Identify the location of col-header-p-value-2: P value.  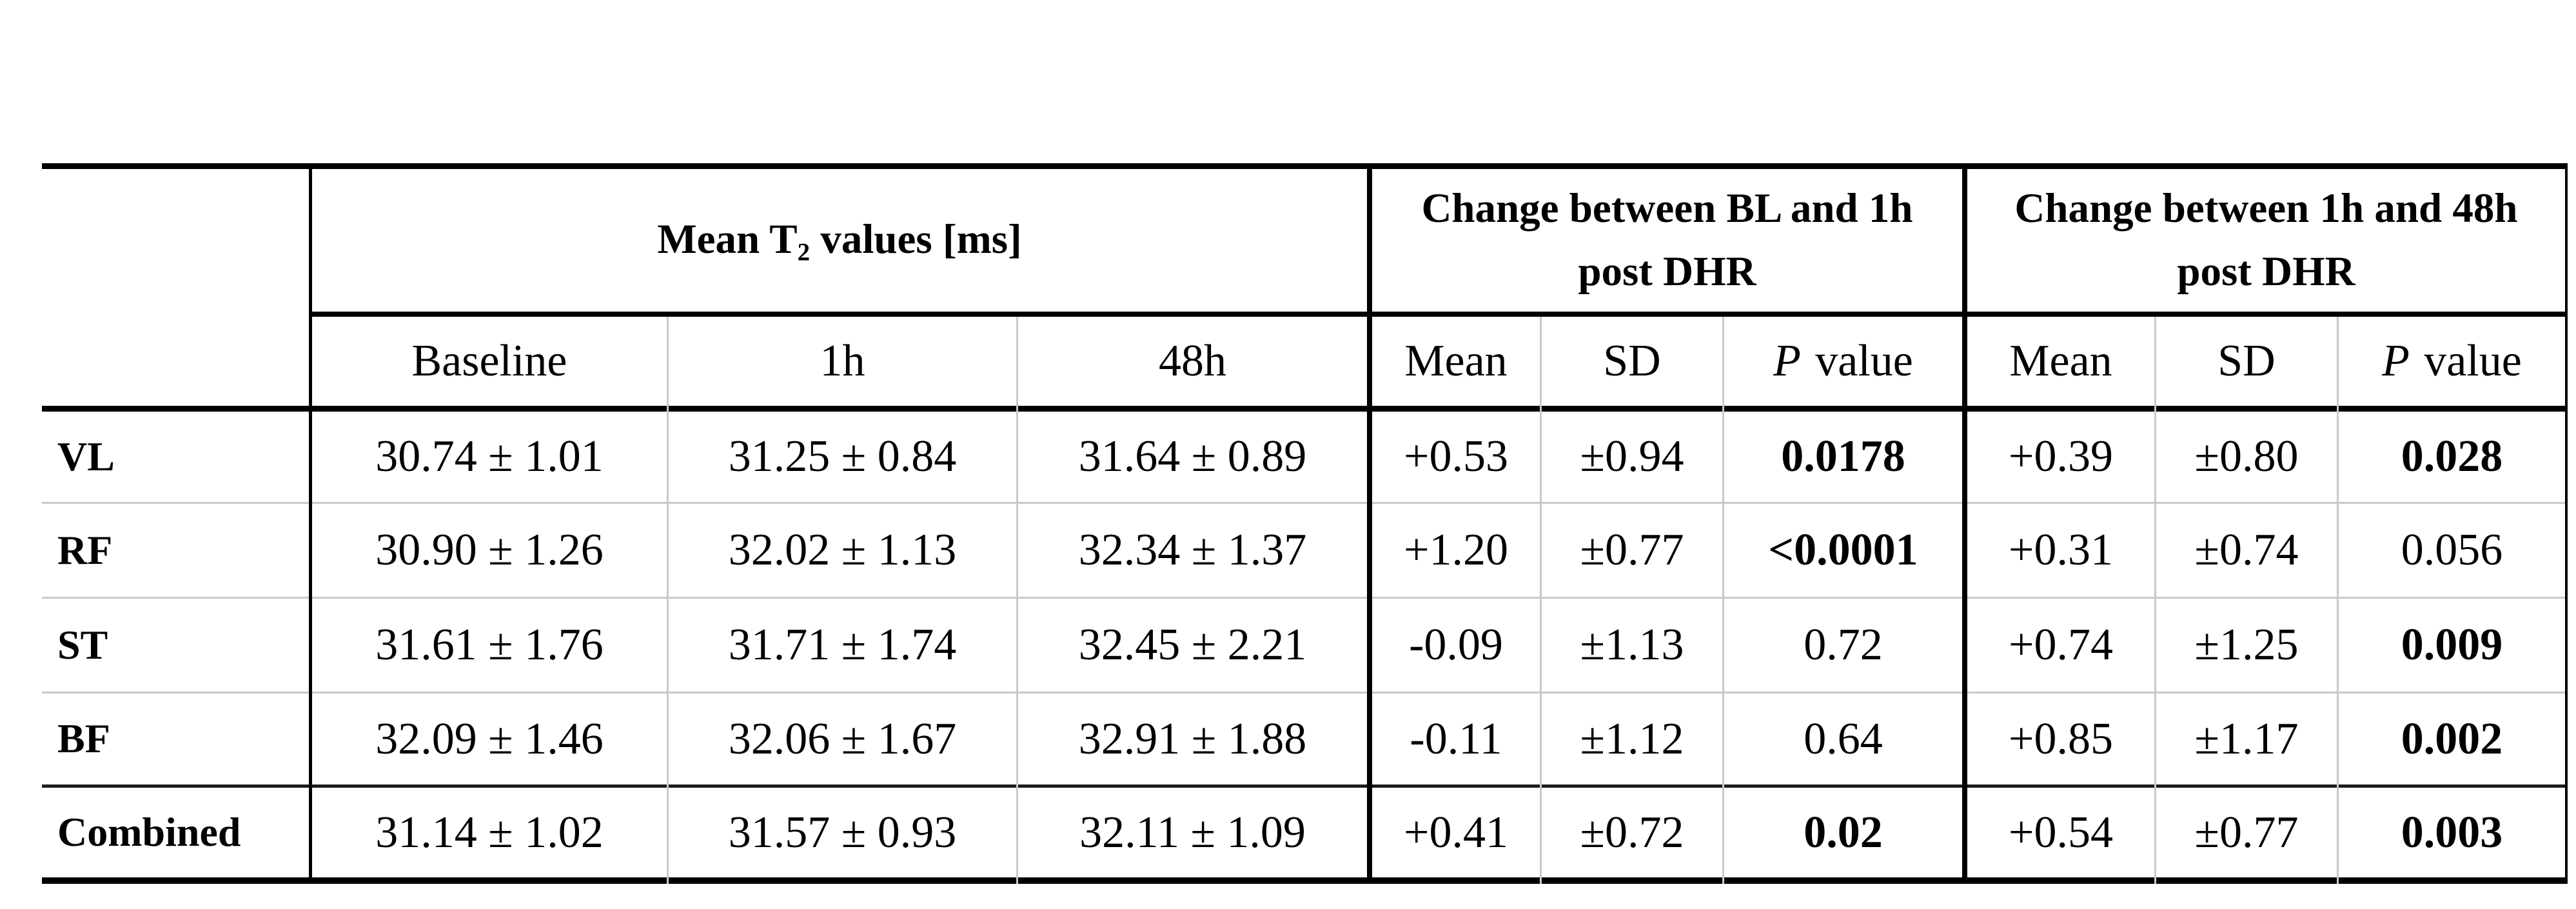
(2452, 361).